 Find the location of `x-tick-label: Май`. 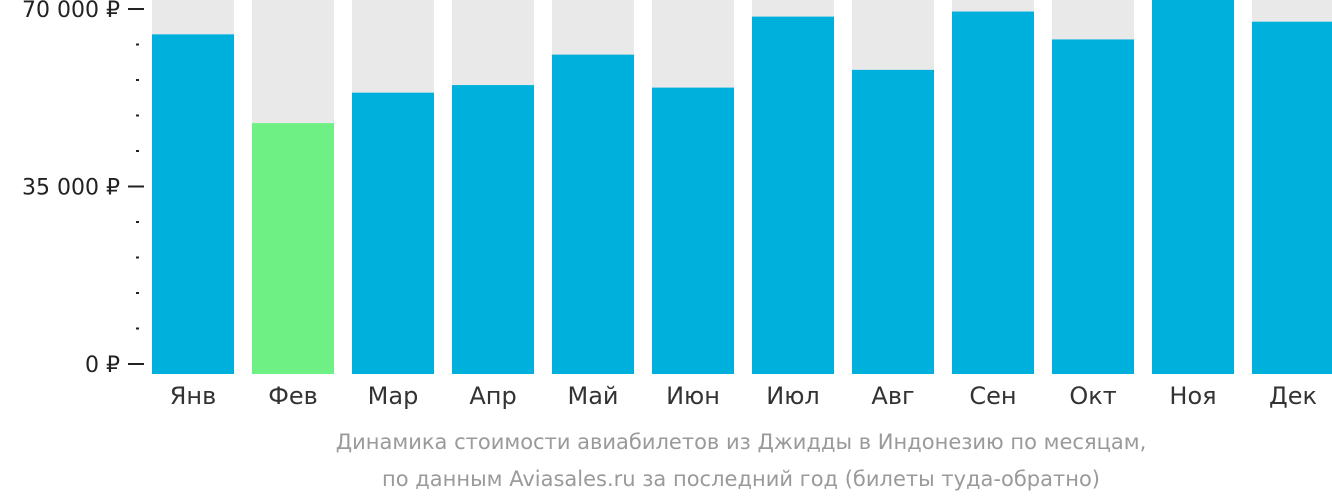

x-tick-label: Май is located at coordinates (592, 396).